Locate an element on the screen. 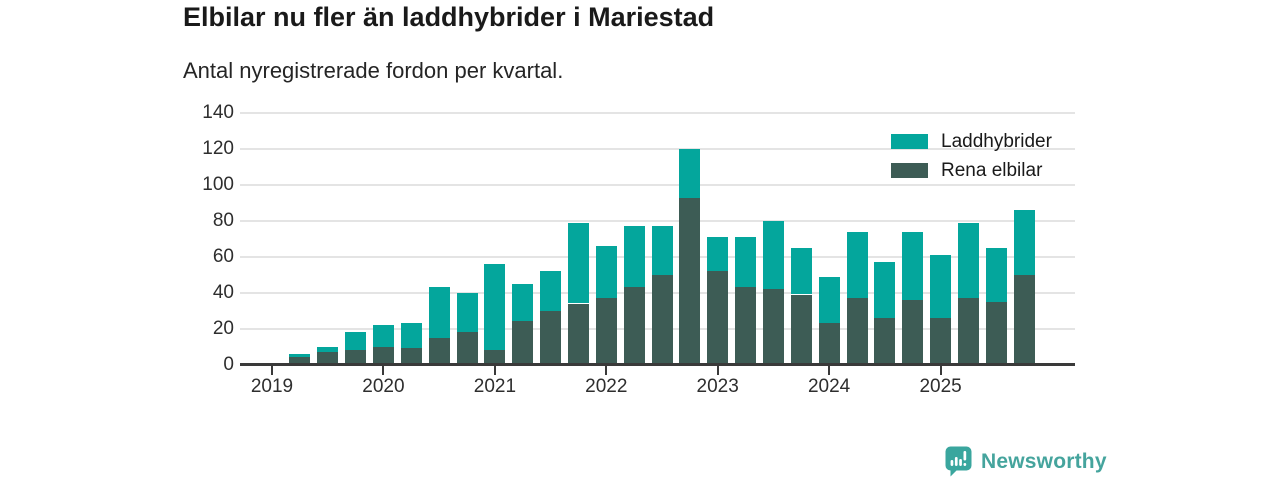 This screenshot has width=1280, height=480. y-axis-label: 120 is located at coordinates (218, 149).